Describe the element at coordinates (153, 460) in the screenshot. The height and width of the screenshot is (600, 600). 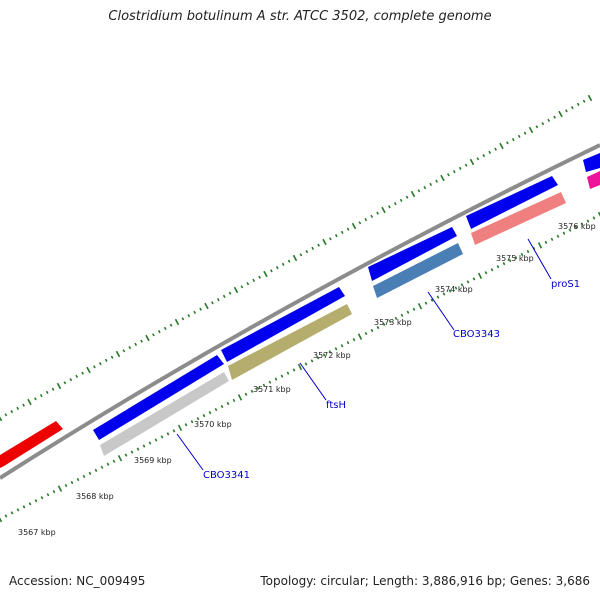
I see `tick-label-3569: 3569 kbp` at that location.